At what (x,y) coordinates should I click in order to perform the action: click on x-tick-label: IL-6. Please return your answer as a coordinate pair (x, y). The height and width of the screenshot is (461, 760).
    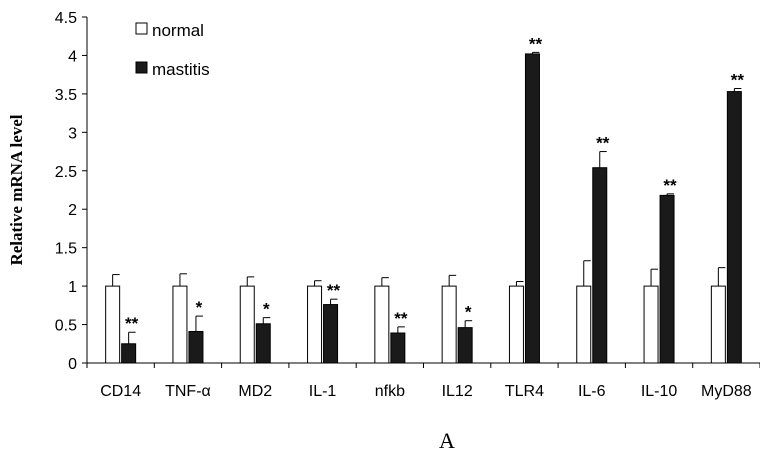
    Looking at the image, I should click on (592, 391).